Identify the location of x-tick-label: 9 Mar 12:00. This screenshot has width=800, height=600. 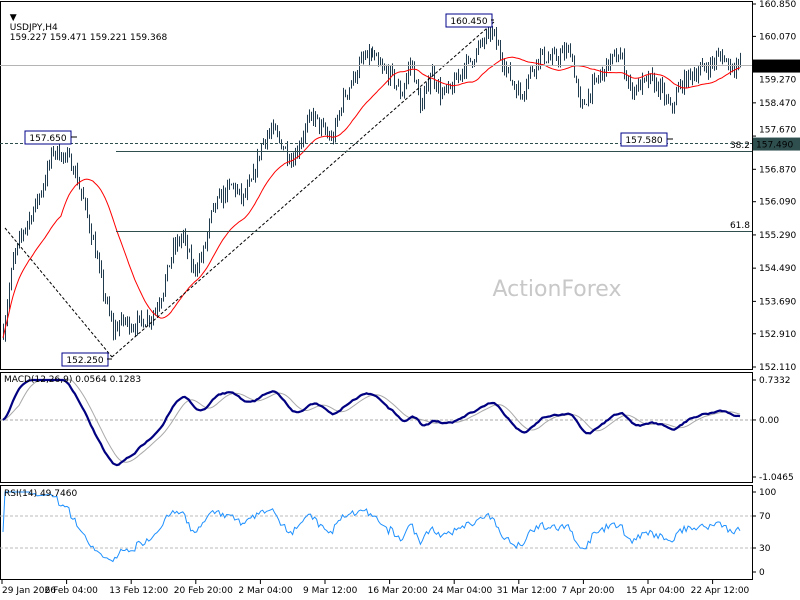
(330, 591).